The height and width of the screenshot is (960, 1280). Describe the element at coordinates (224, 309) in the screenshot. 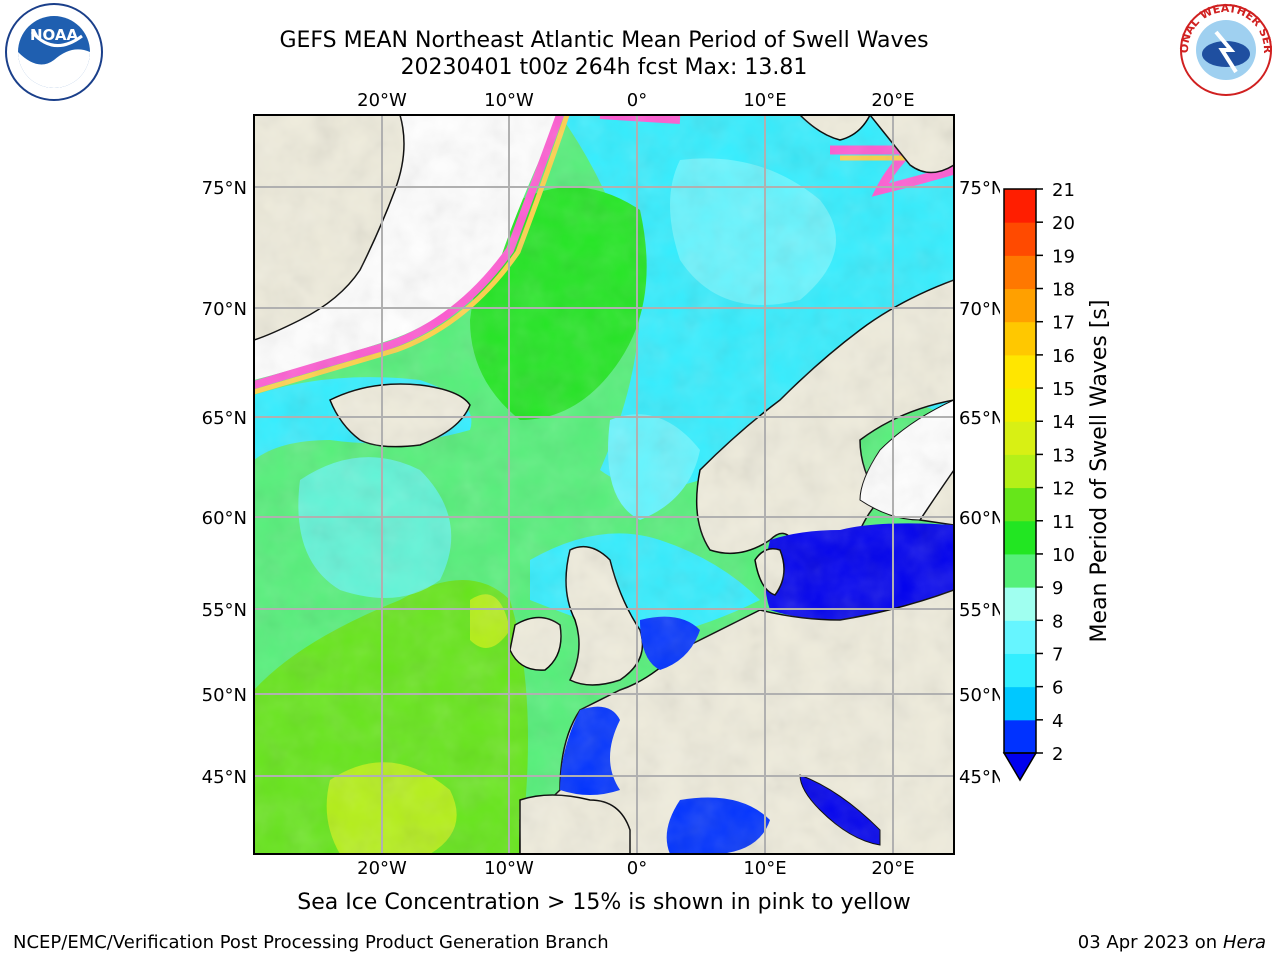

I see `lat-label-left: 70°N` at that location.